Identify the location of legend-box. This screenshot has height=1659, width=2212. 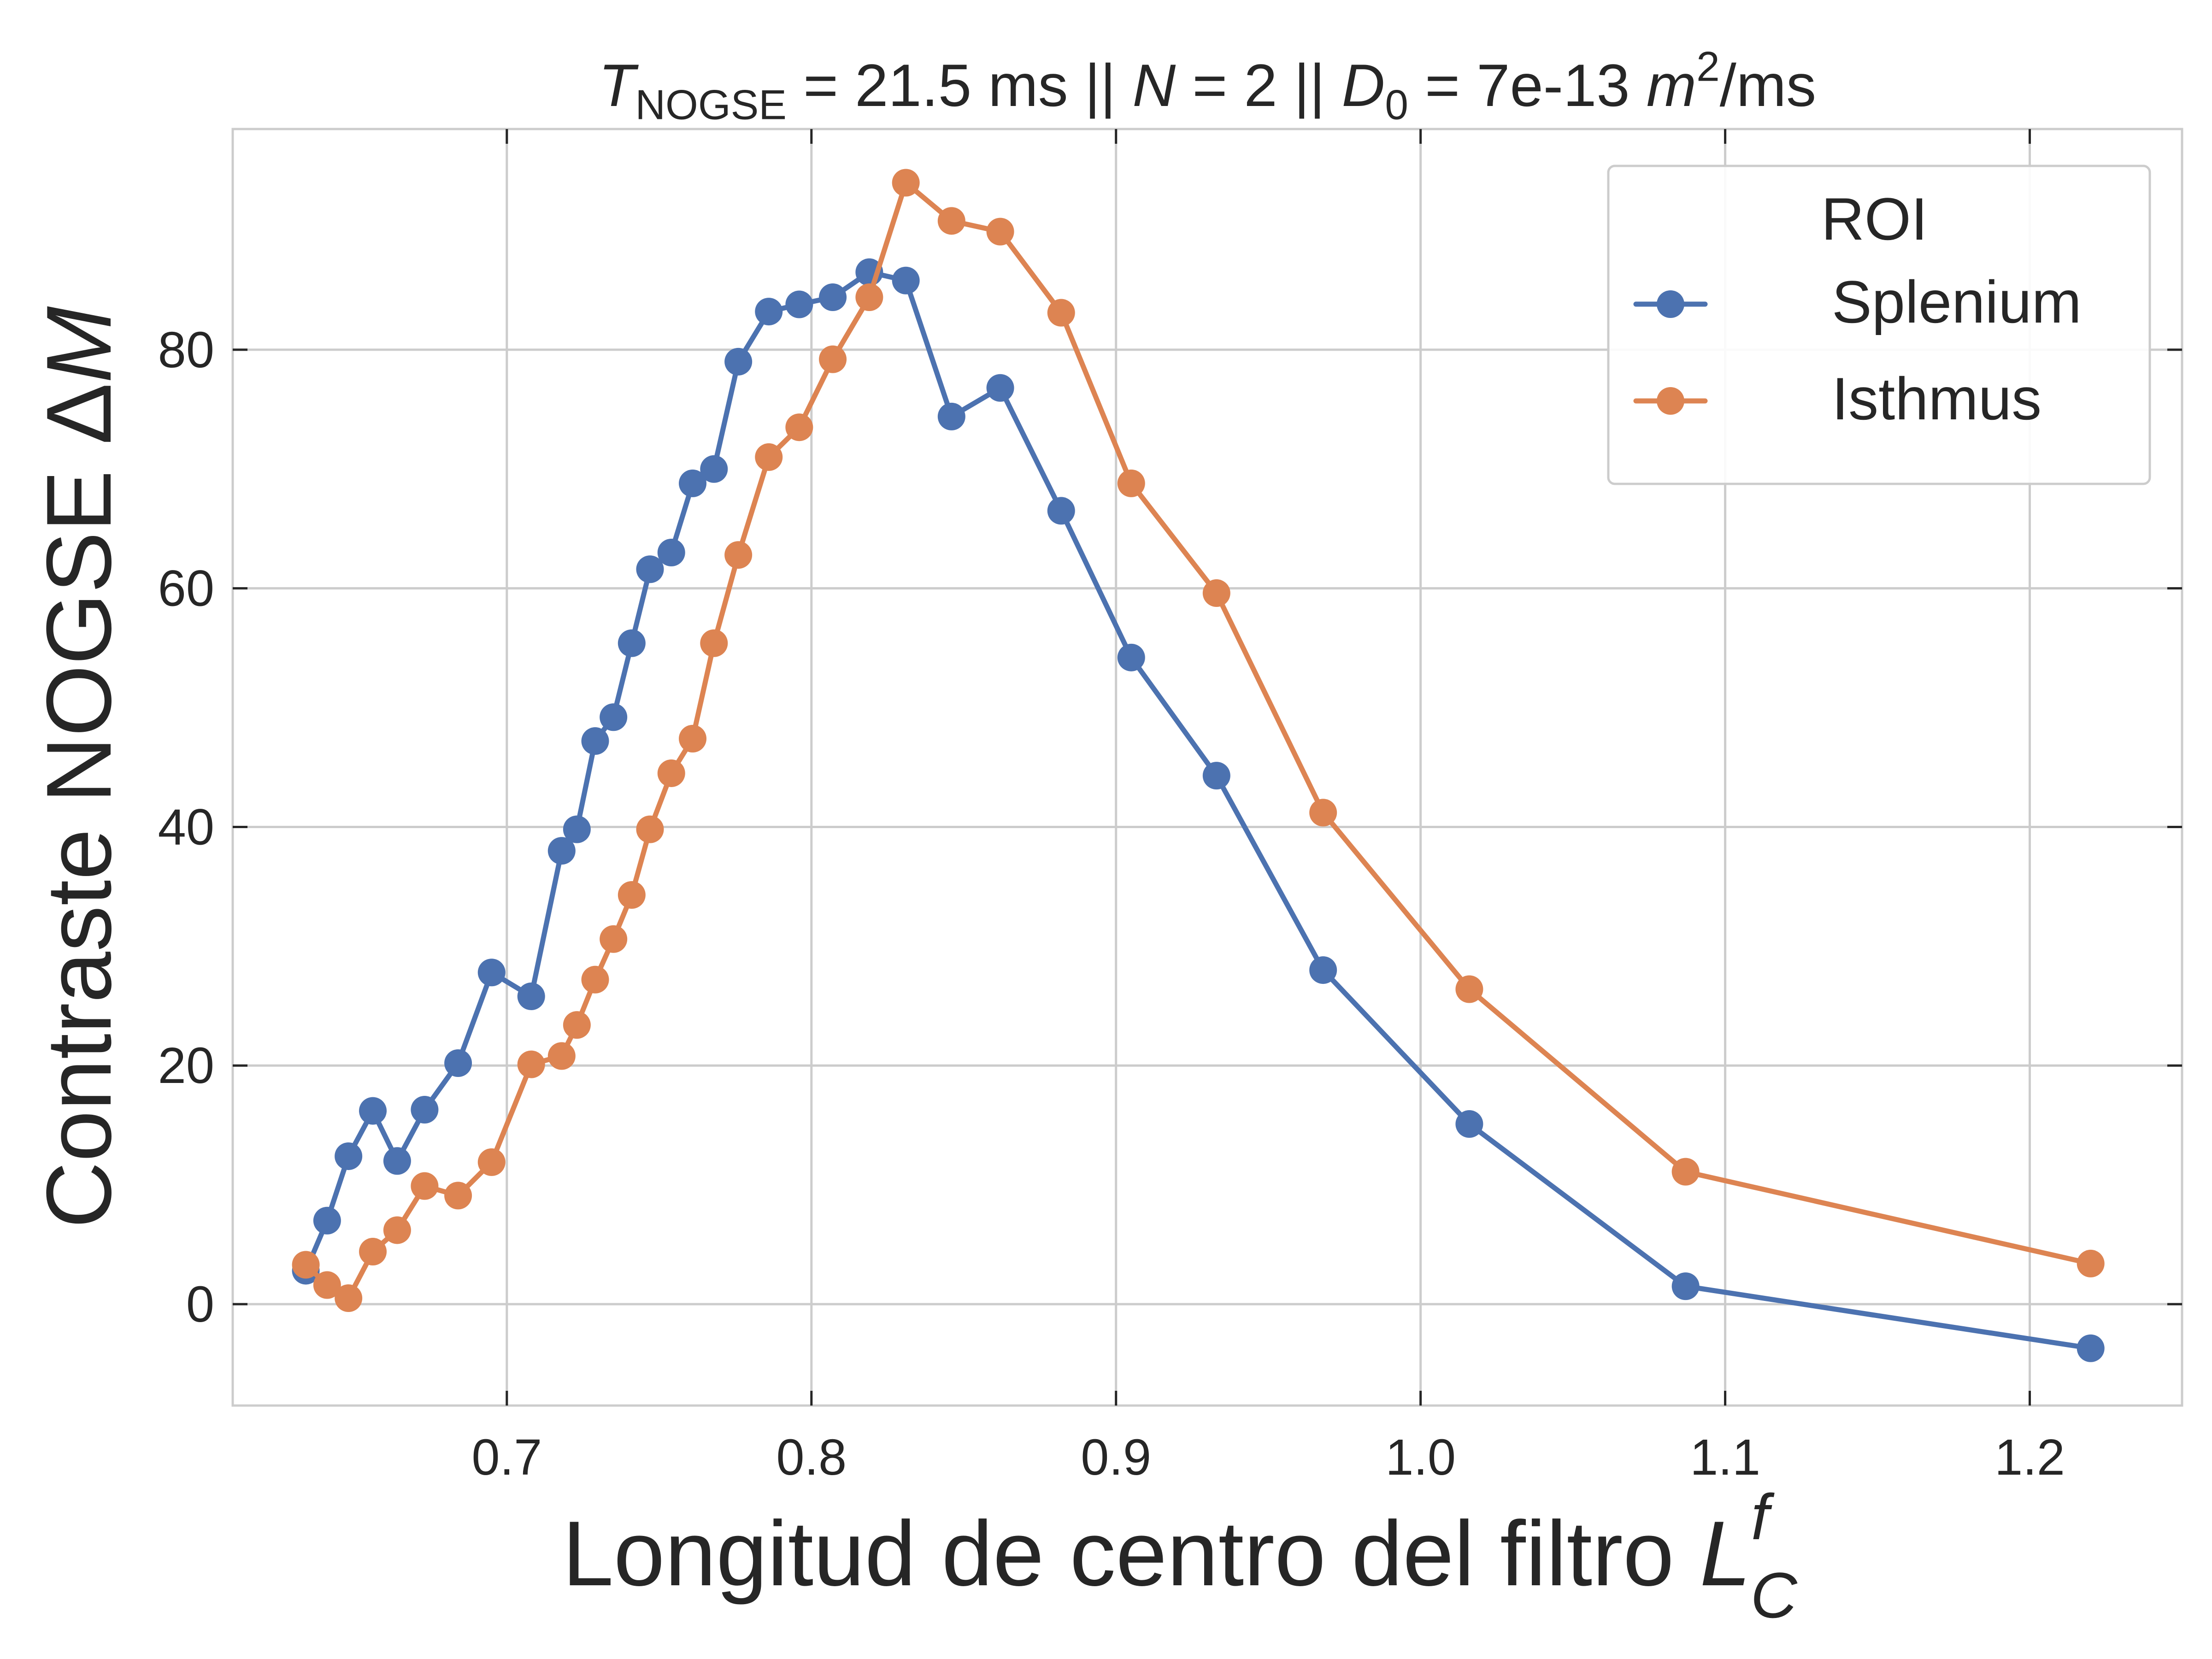
(1879, 325).